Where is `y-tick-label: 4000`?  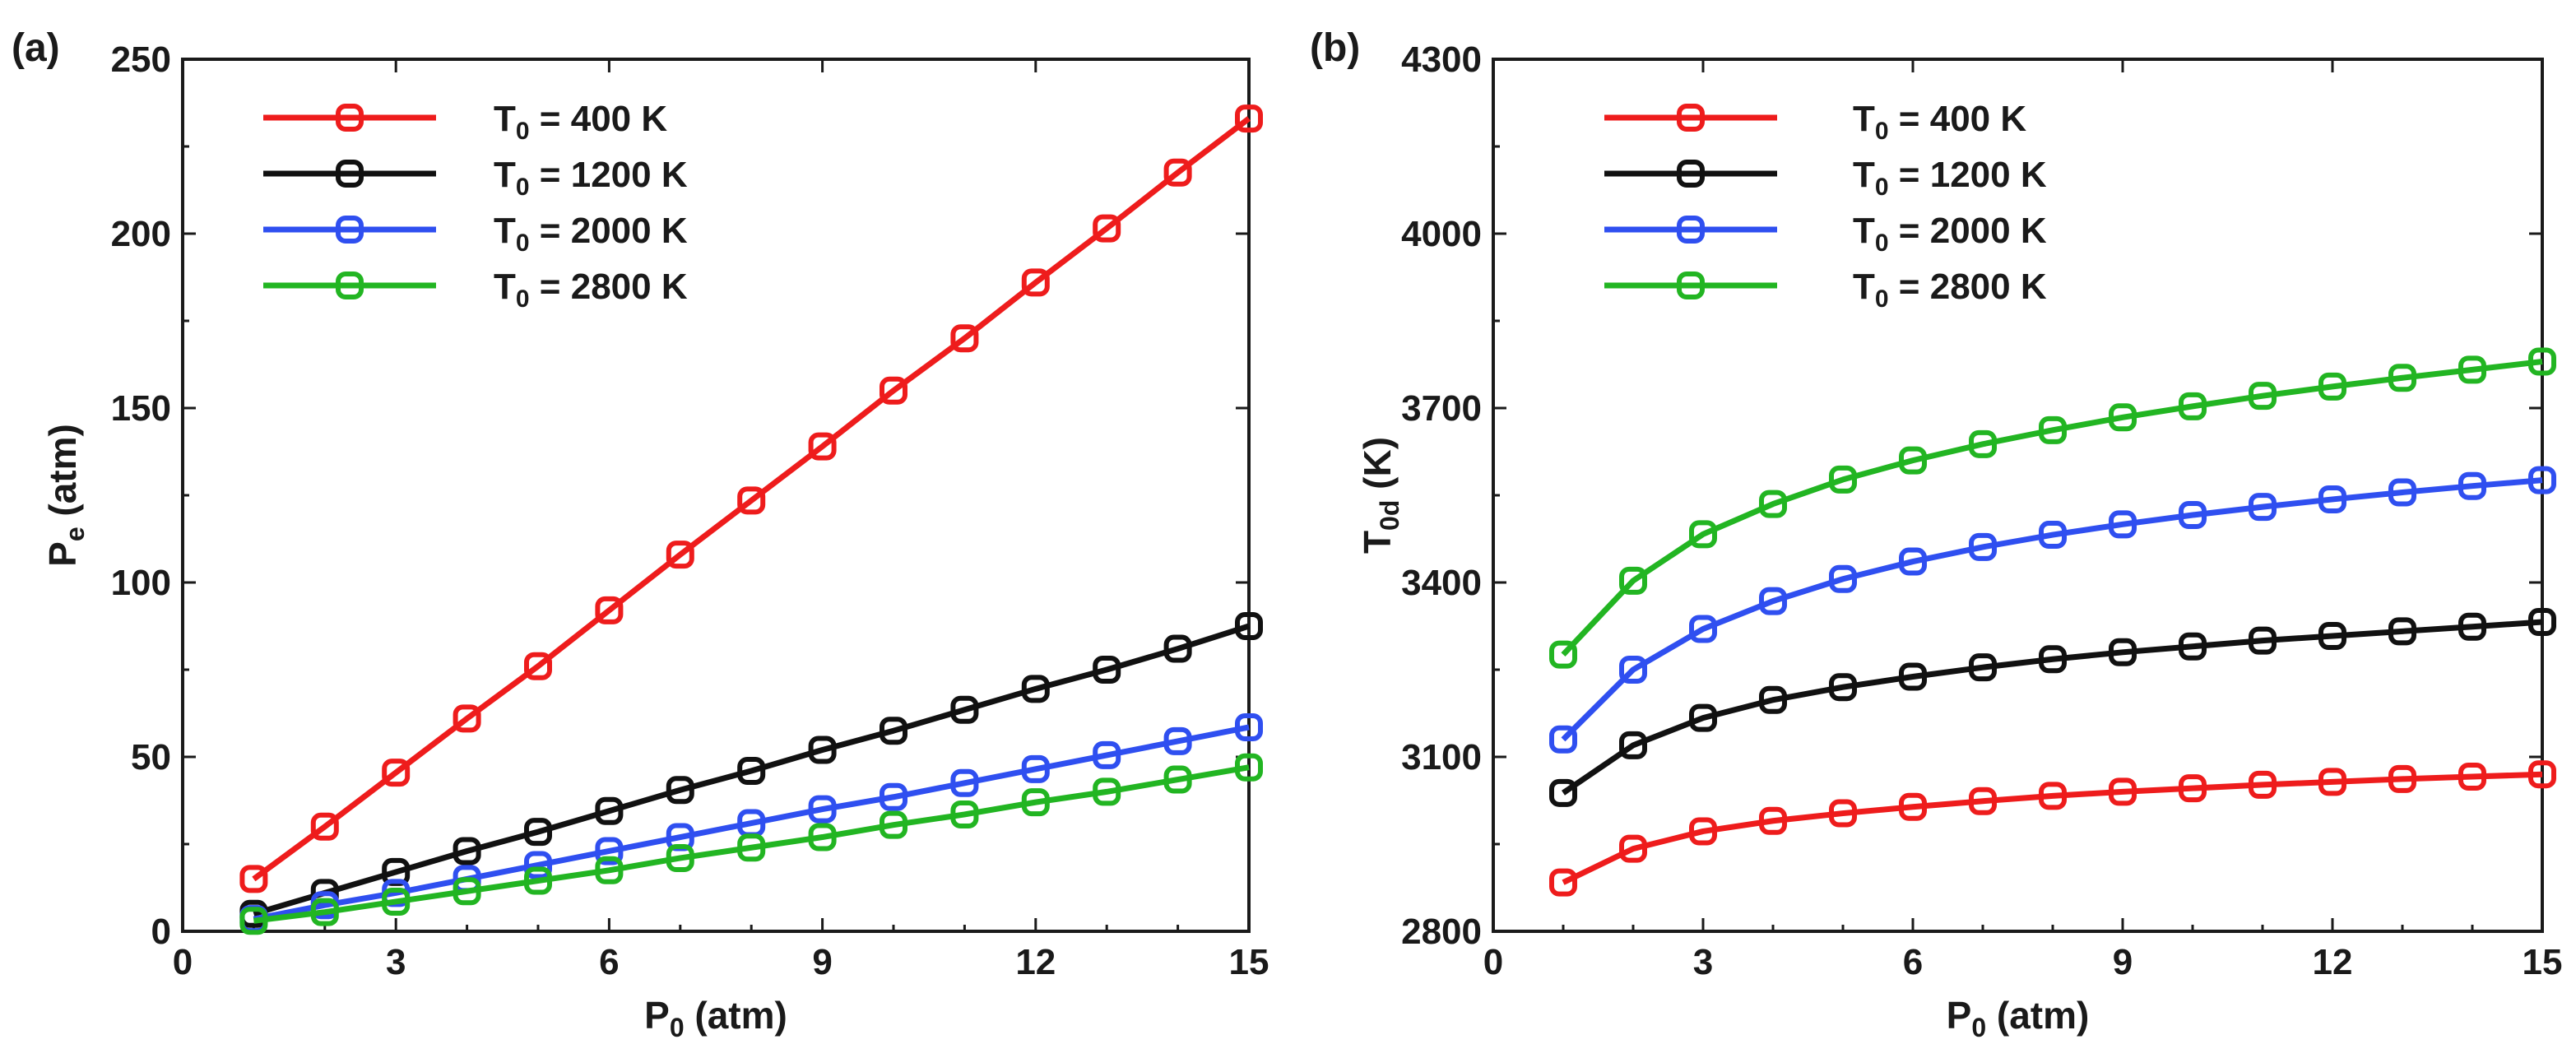 y-tick-label: 4000 is located at coordinates (1442, 234).